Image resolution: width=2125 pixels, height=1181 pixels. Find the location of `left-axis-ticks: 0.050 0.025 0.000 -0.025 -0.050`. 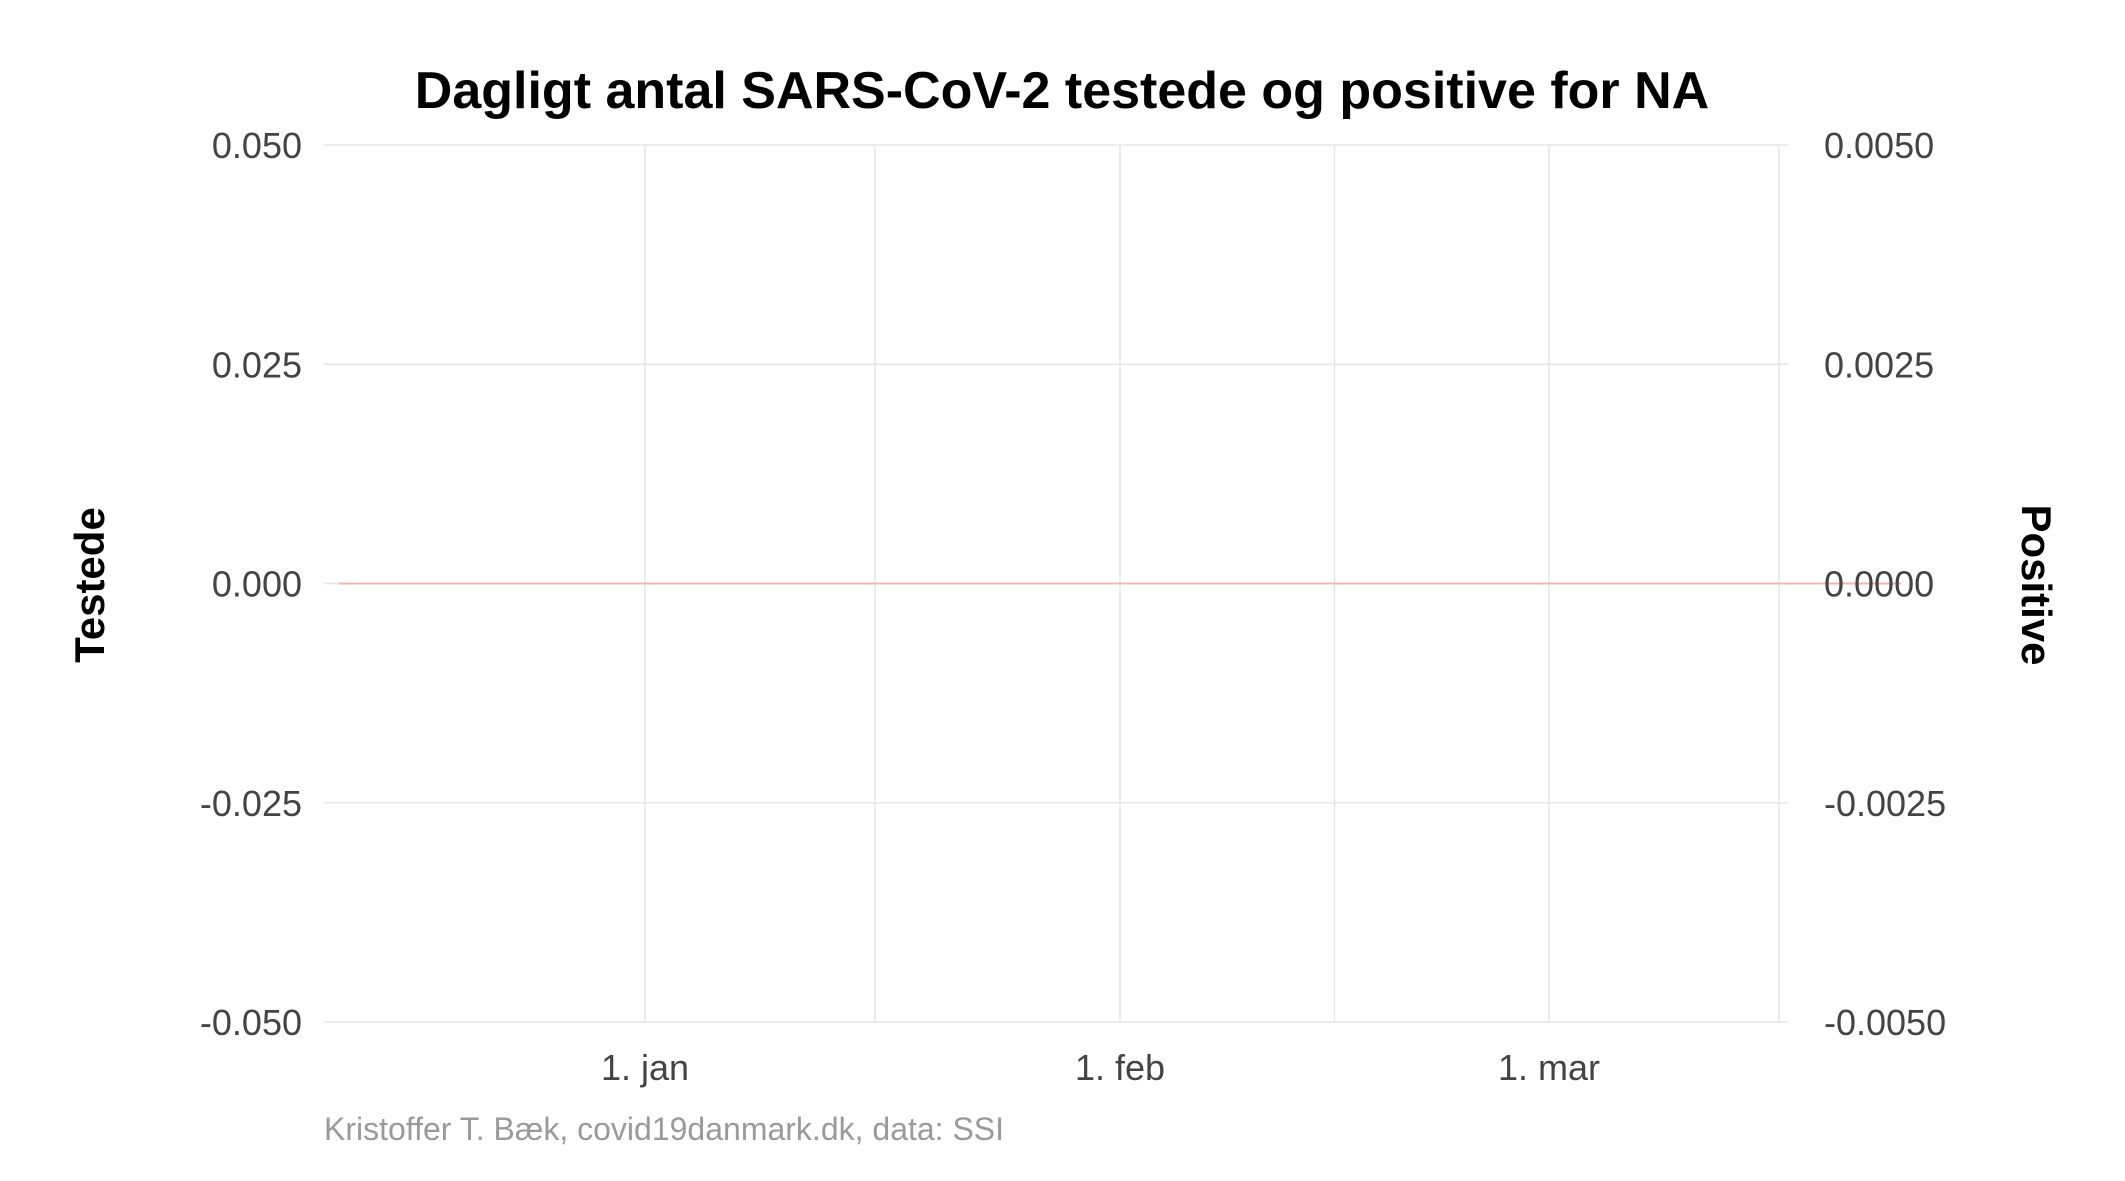

left-axis-ticks: 0.050 0.025 0.000 -0.025 -0.050 is located at coordinates (251, 584).